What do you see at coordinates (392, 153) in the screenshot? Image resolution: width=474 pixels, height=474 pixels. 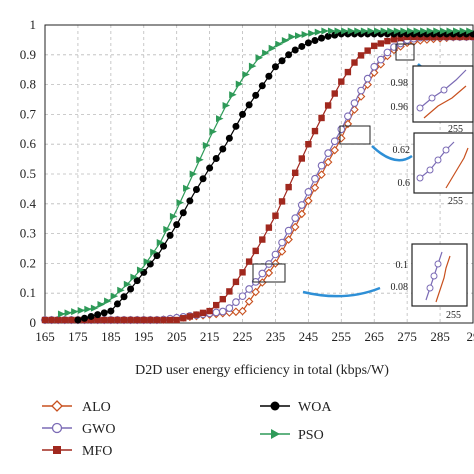 I see `callout-arrow-middle` at bounding box center [392, 153].